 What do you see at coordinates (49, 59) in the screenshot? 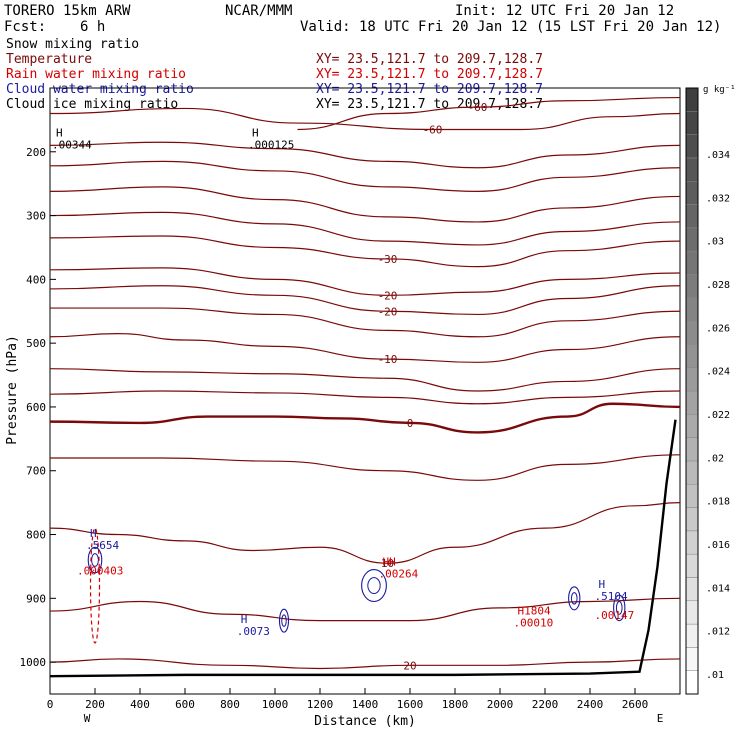
I see `field-name: Temperature` at bounding box center [49, 59].